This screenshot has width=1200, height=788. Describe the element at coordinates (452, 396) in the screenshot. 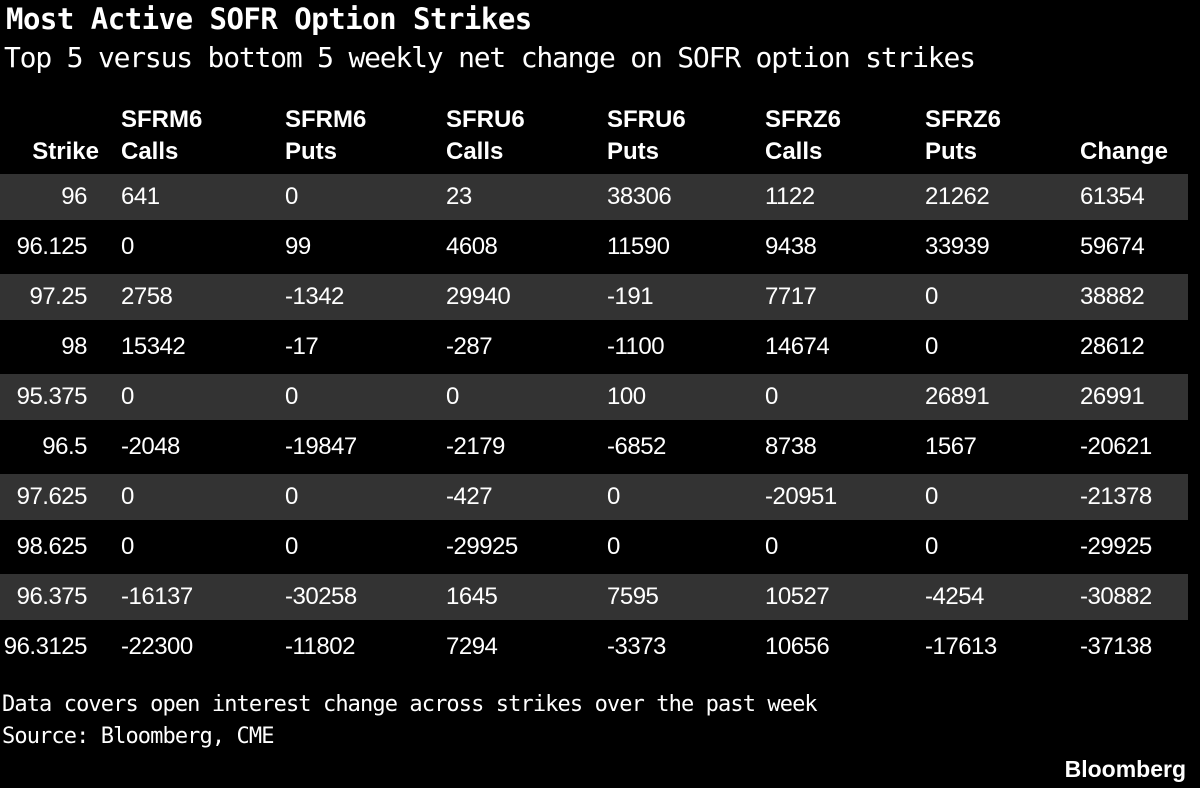

I see `table-cell-sfru6-calls: 0` at that location.